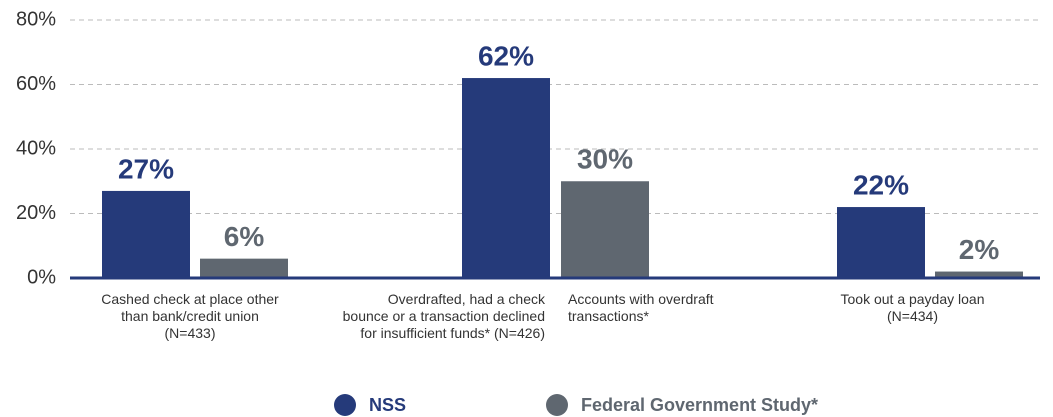 The width and height of the screenshot is (1053, 417). What do you see at coordinates (36, 19) in the screenshot?
I see `y-tick-label: 80%` at bounding box center [36, 19].